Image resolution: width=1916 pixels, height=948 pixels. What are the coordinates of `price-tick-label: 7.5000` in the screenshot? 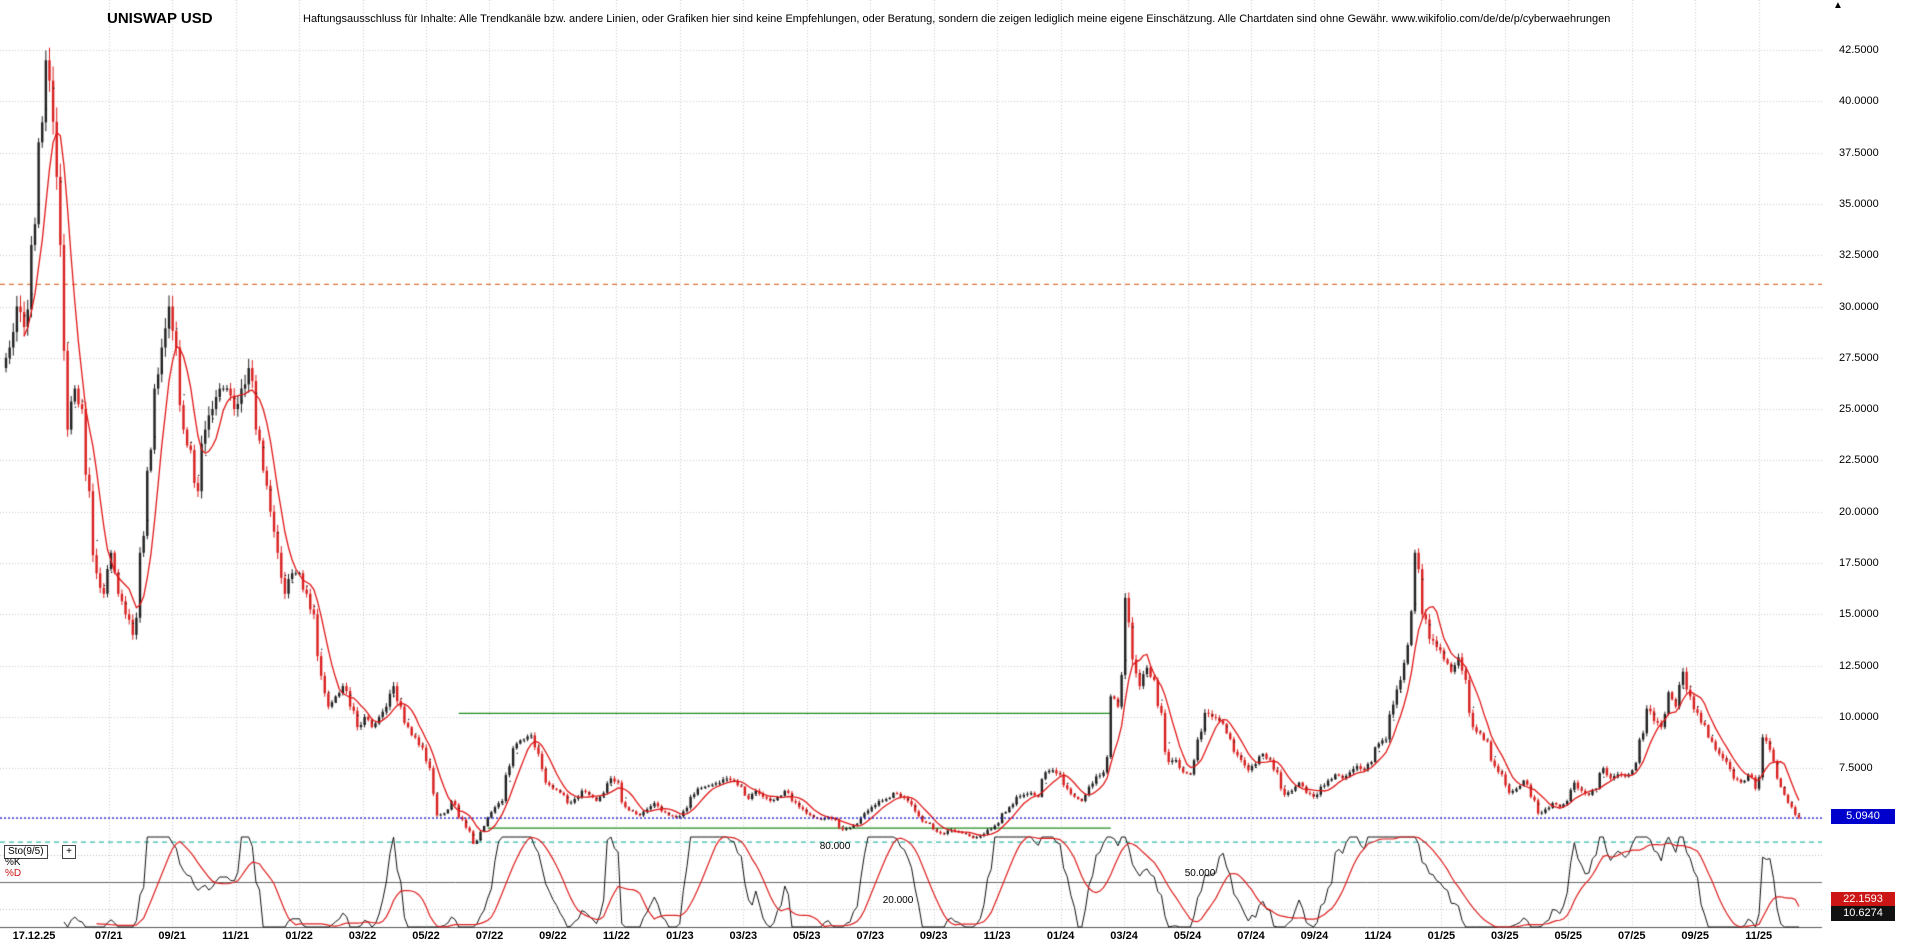 It's located at (1856, 768).